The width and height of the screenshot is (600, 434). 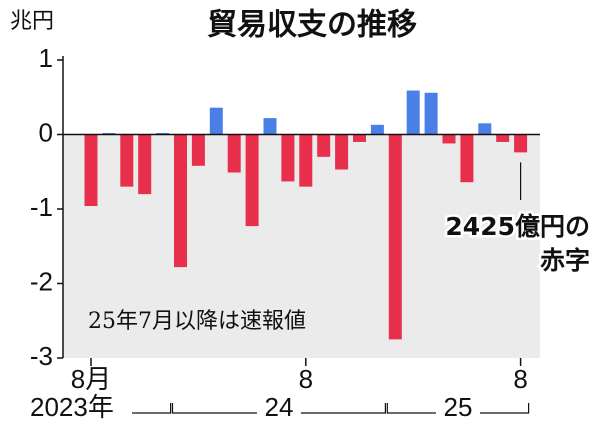 I want to click on y-tick-label: 1, so click(x=46, y=58).